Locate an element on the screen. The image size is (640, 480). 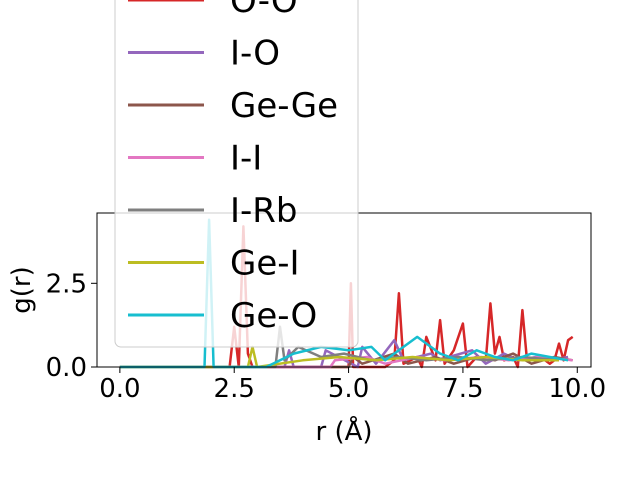
x-ticks: 0.0 2.5 5.0 7.5 10.0 is located at coordinates (352, 385).